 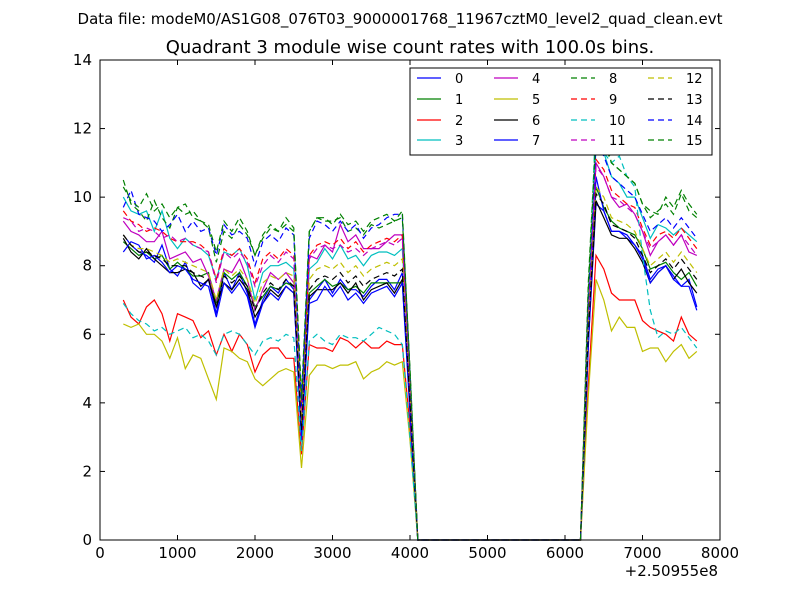 I want to click on y-tick-label: 2, so click(x=87, y=471).